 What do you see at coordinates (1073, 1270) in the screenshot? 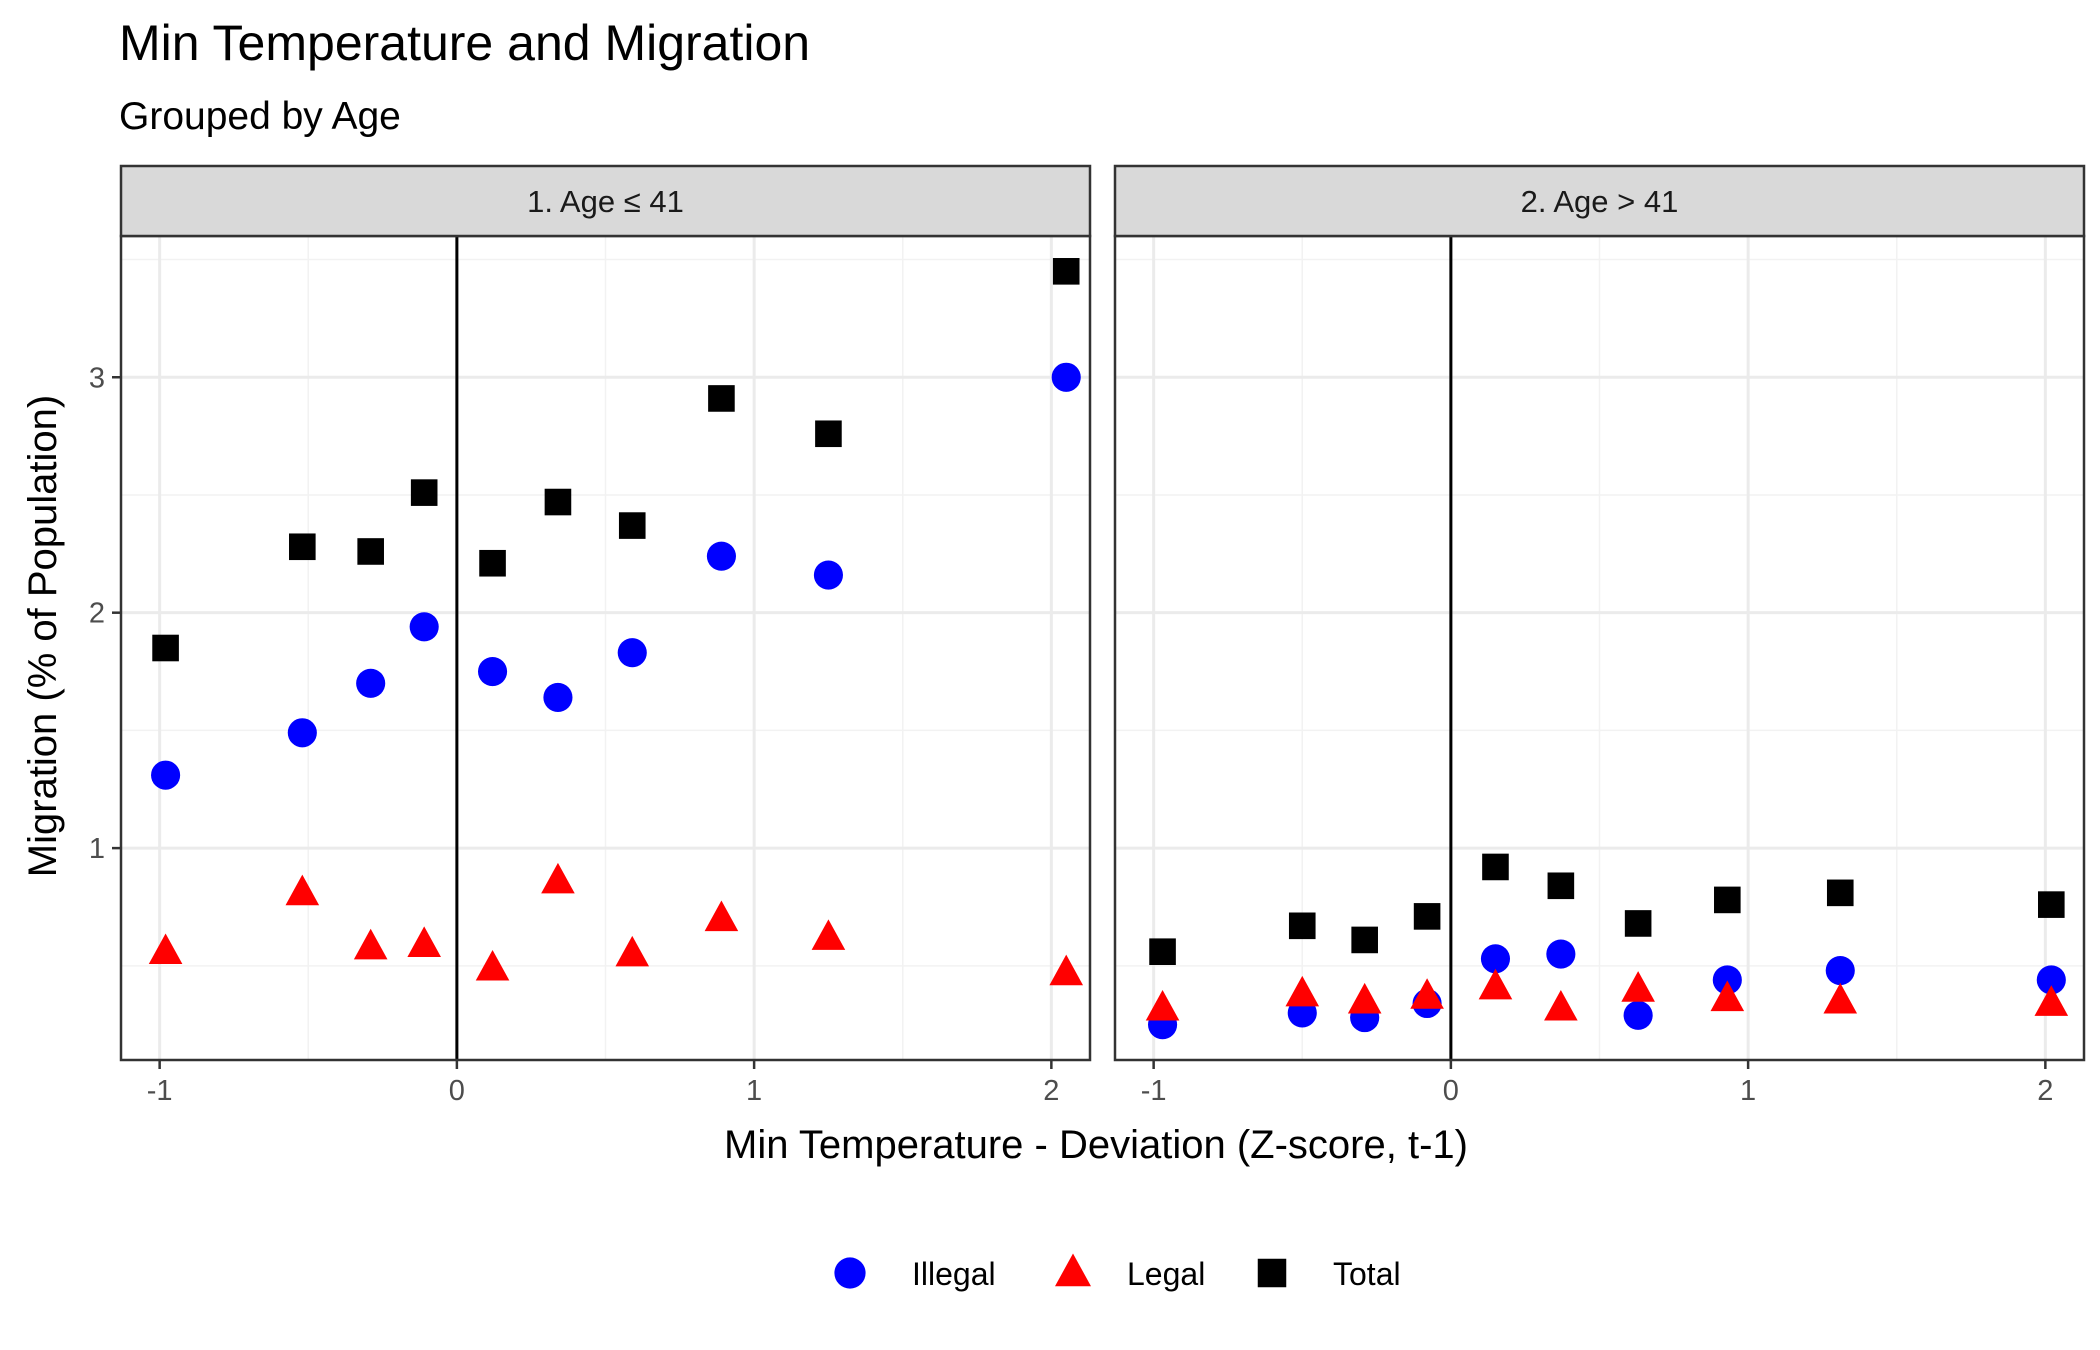
I see `legend-key-legal` at bounding box center [1073, 1270].